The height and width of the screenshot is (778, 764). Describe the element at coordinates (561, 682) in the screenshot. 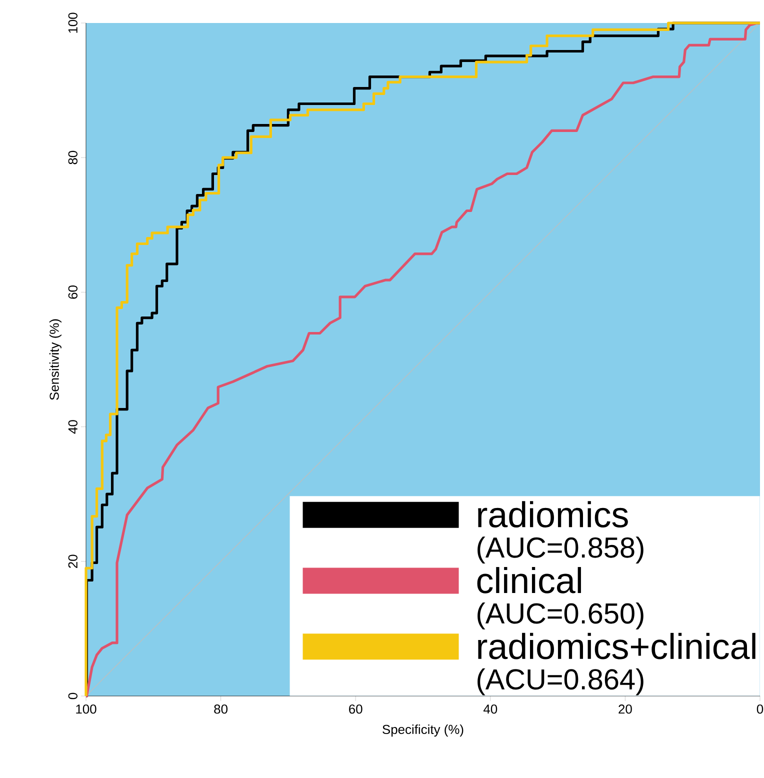

I see `annotation: (ACU=0.864)` at that location.